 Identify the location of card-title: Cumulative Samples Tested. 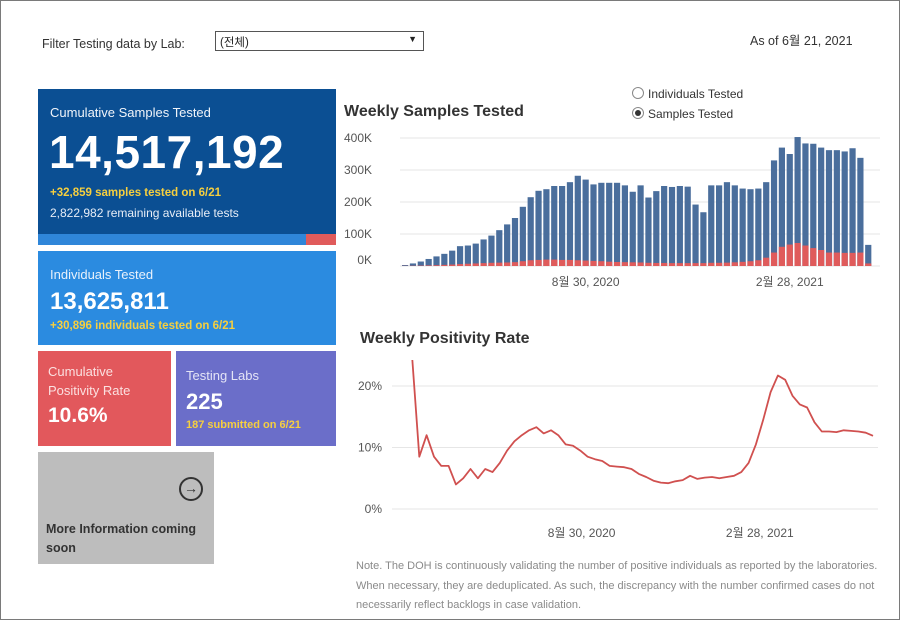
(130, 112).